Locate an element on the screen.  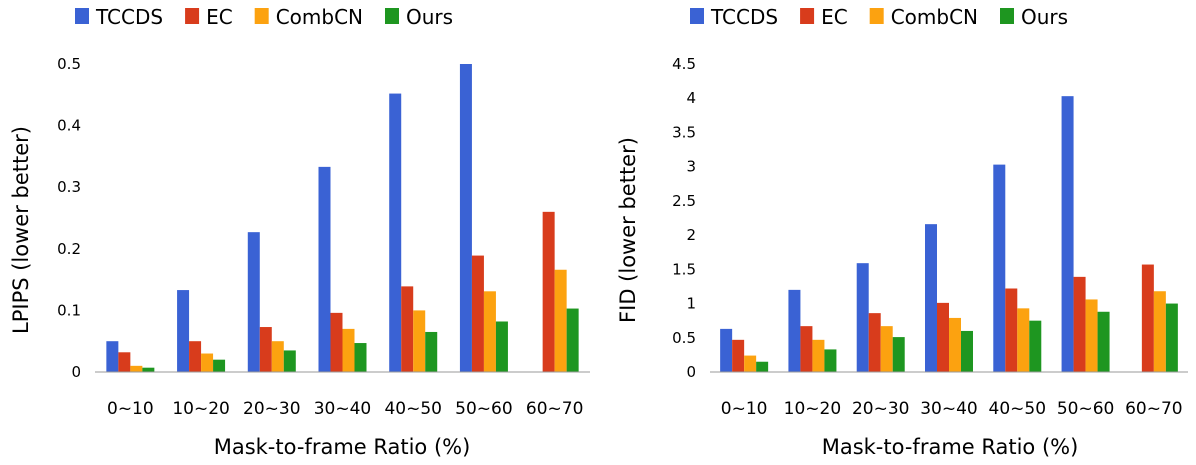
y-tick-label: 1.5 is located at coordinates (684, 269).